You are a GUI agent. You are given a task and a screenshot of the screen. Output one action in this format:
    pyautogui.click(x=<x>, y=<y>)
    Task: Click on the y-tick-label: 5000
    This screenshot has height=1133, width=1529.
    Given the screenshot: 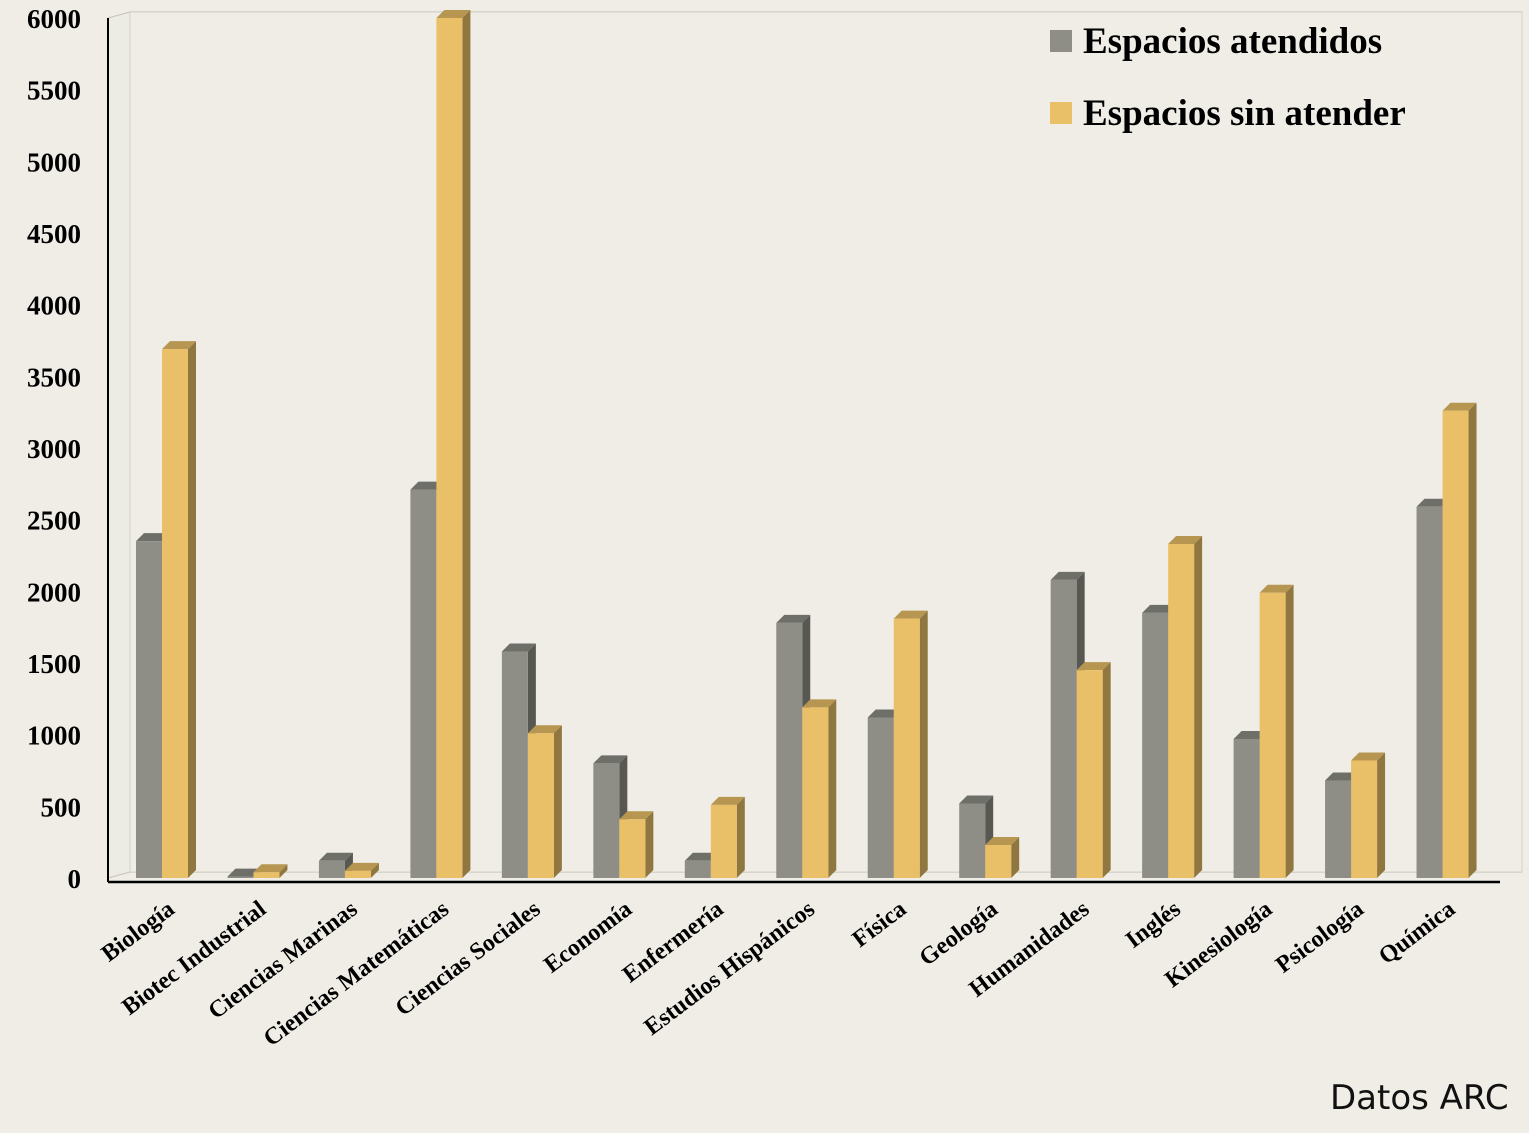 What is the action you would take?
    pyautogui.click(x=54, y=162)
    